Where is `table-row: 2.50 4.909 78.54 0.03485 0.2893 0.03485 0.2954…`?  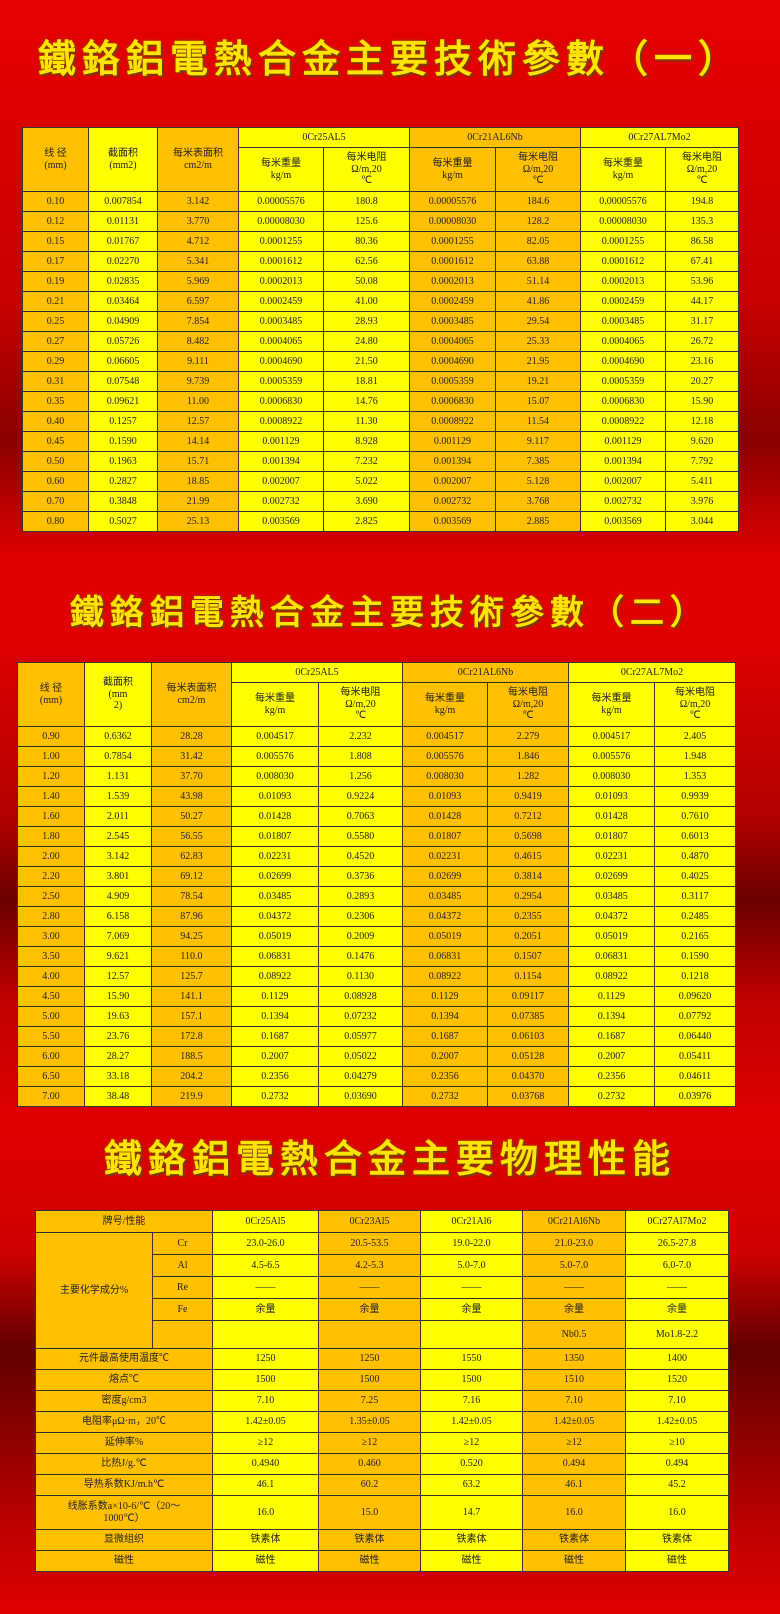
table-row: 2.50 4.909 78.54 0.03485 0.2893 0.03485 0.2954… is located at coordinates (377, 896).